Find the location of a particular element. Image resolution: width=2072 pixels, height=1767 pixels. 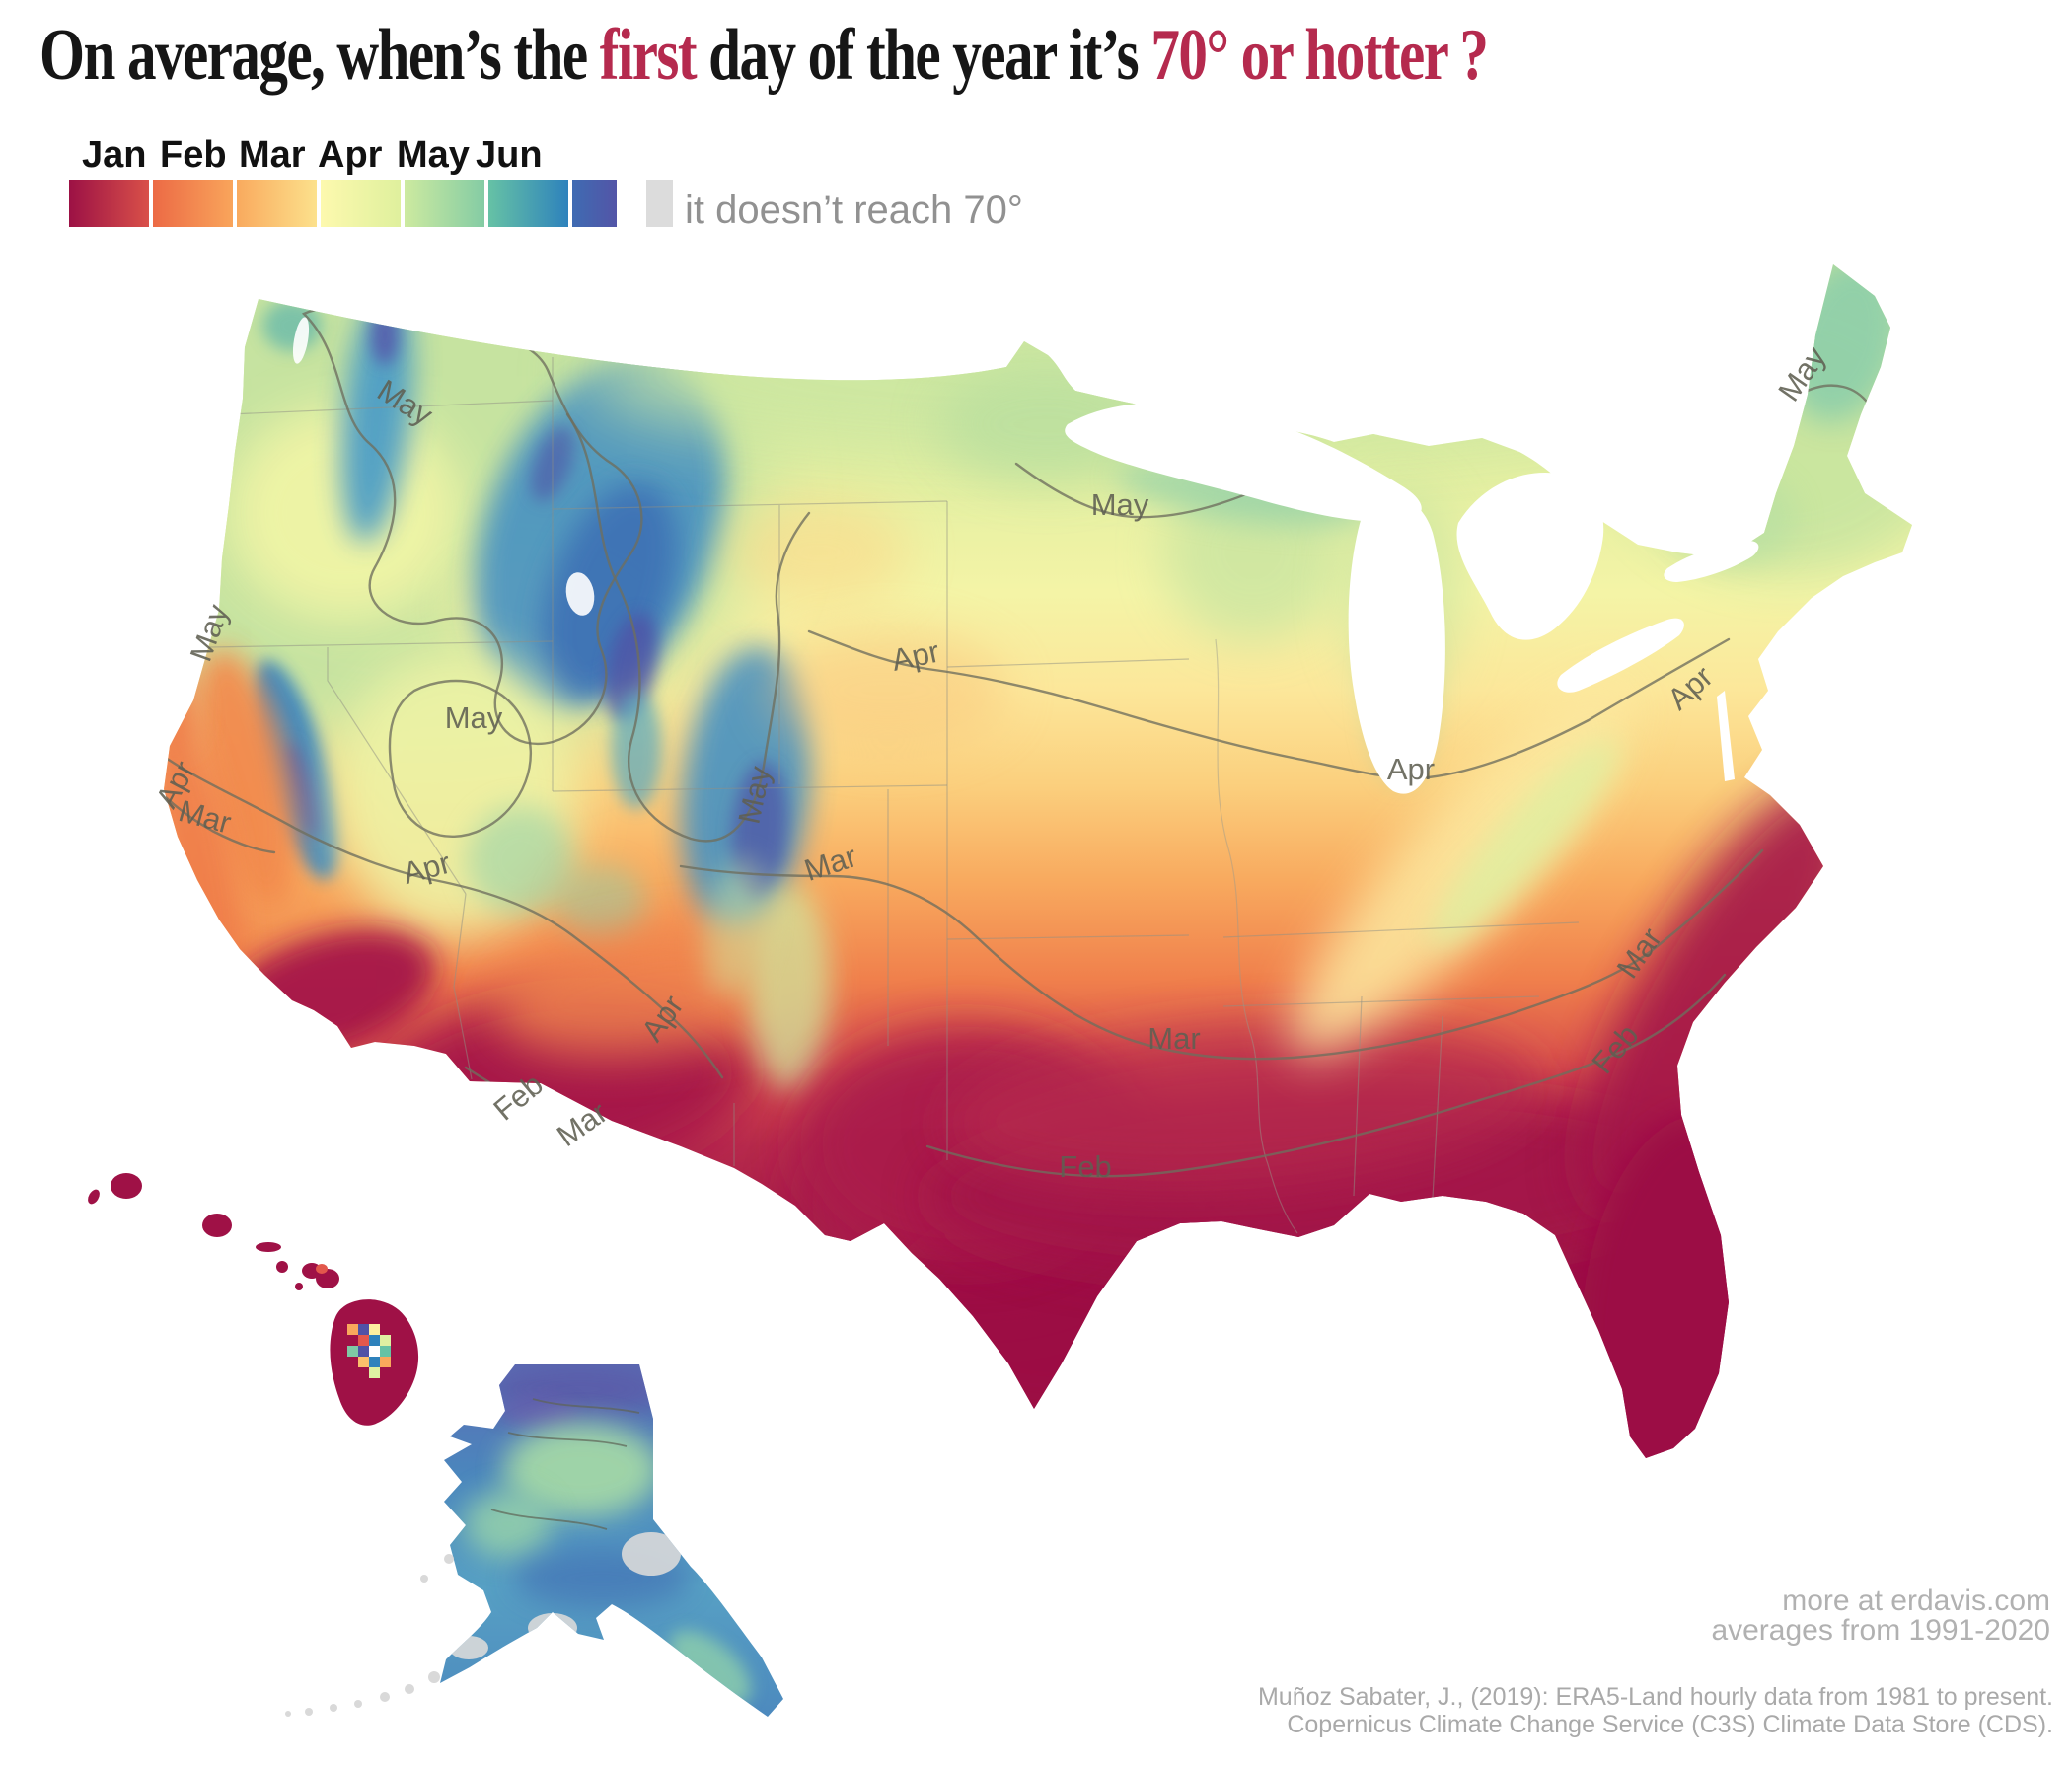

aleutian-islands is located at coordinates (370, 1635).